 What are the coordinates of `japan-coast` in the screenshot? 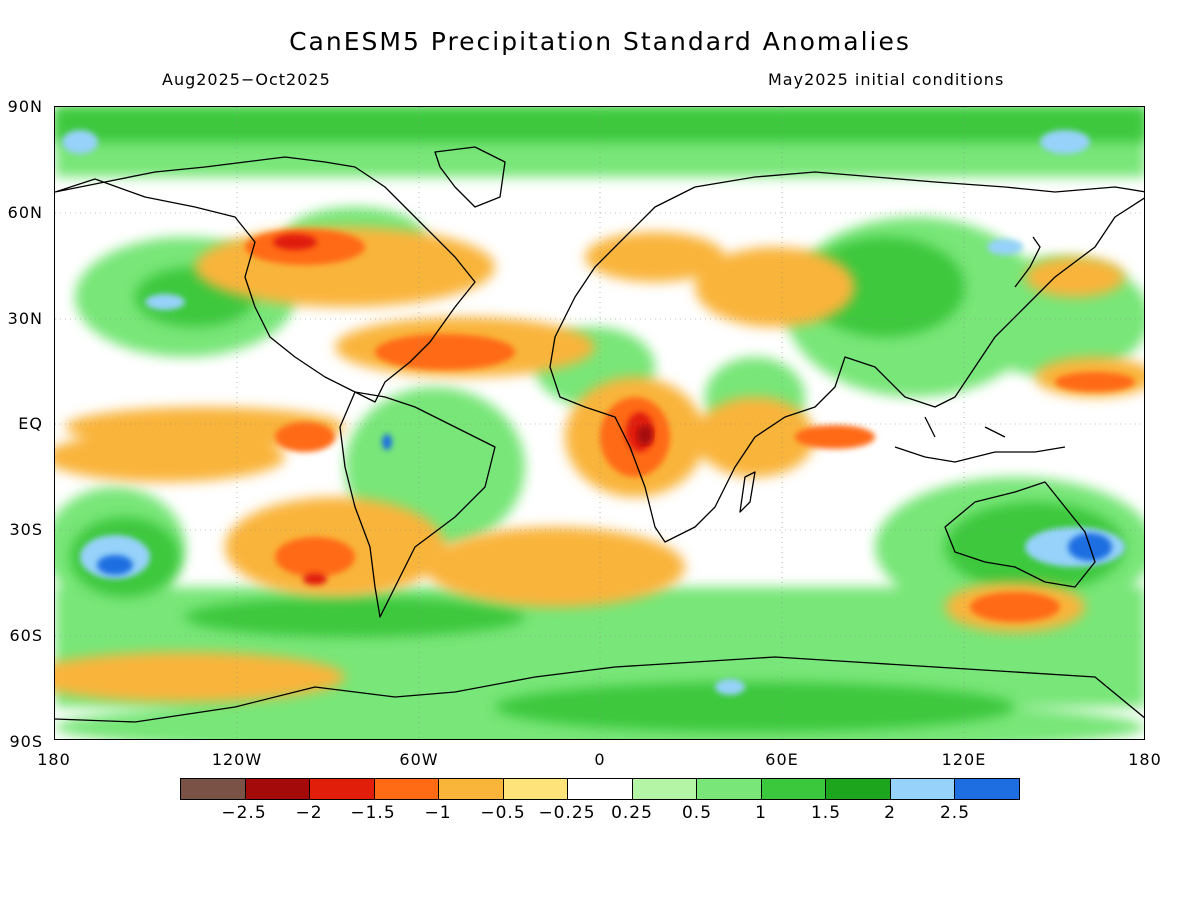 It's located at (1027, 262).